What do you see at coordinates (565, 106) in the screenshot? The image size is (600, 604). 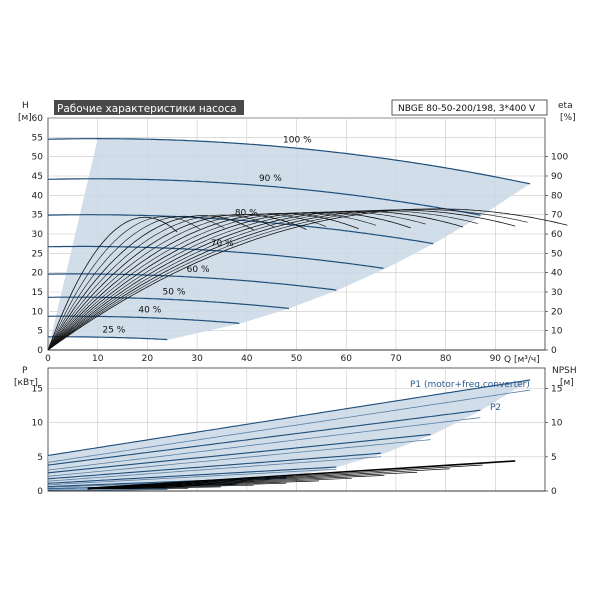 I see `y2-label-eta: eta` at bounding box center [565, 106].